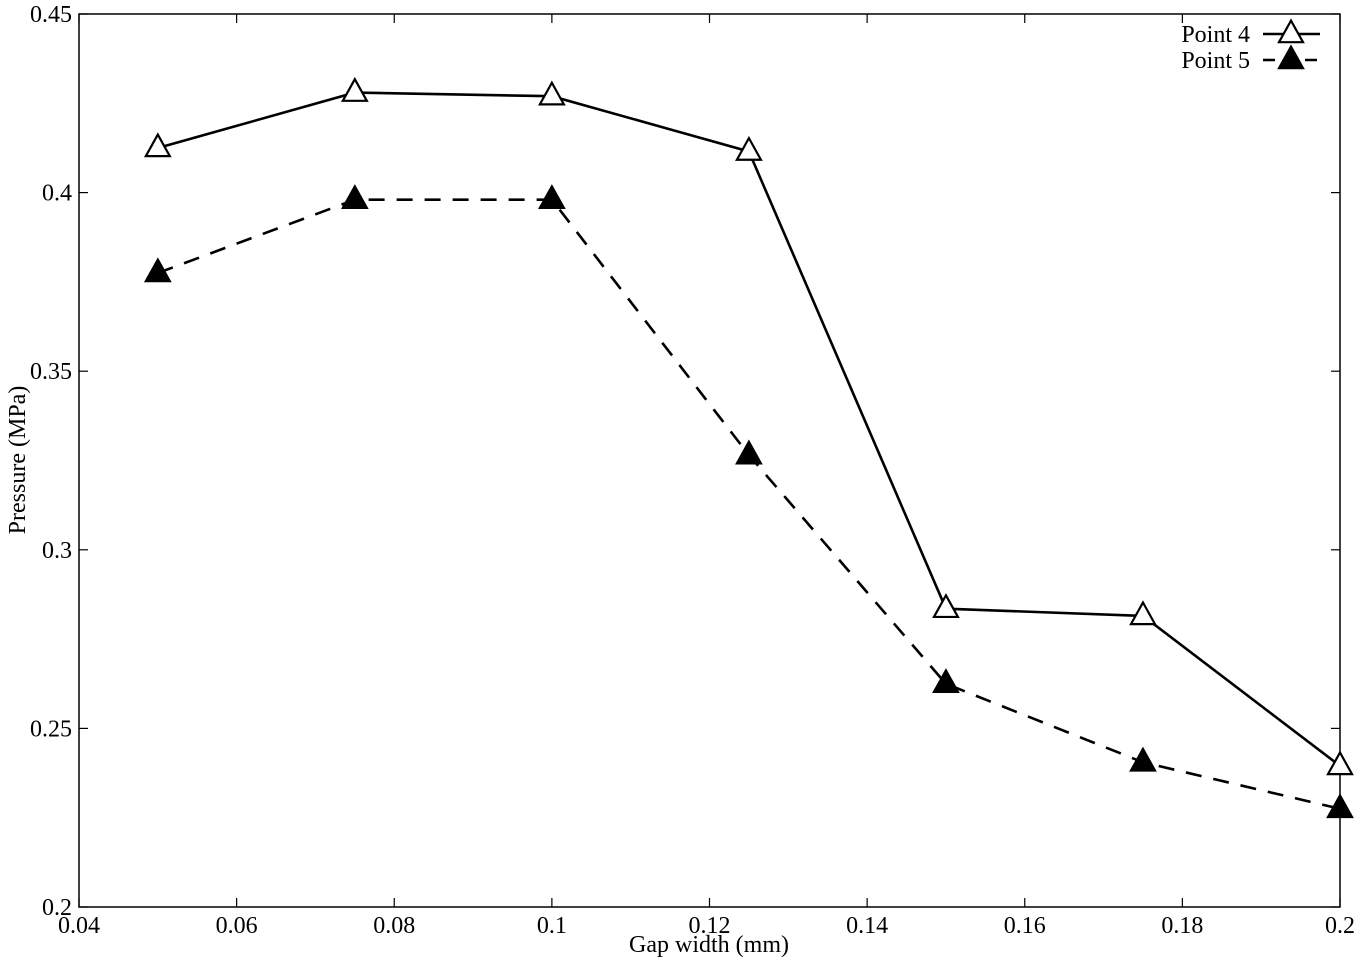  I want to click on x-tick-label: 0.1, so click(552, 926).